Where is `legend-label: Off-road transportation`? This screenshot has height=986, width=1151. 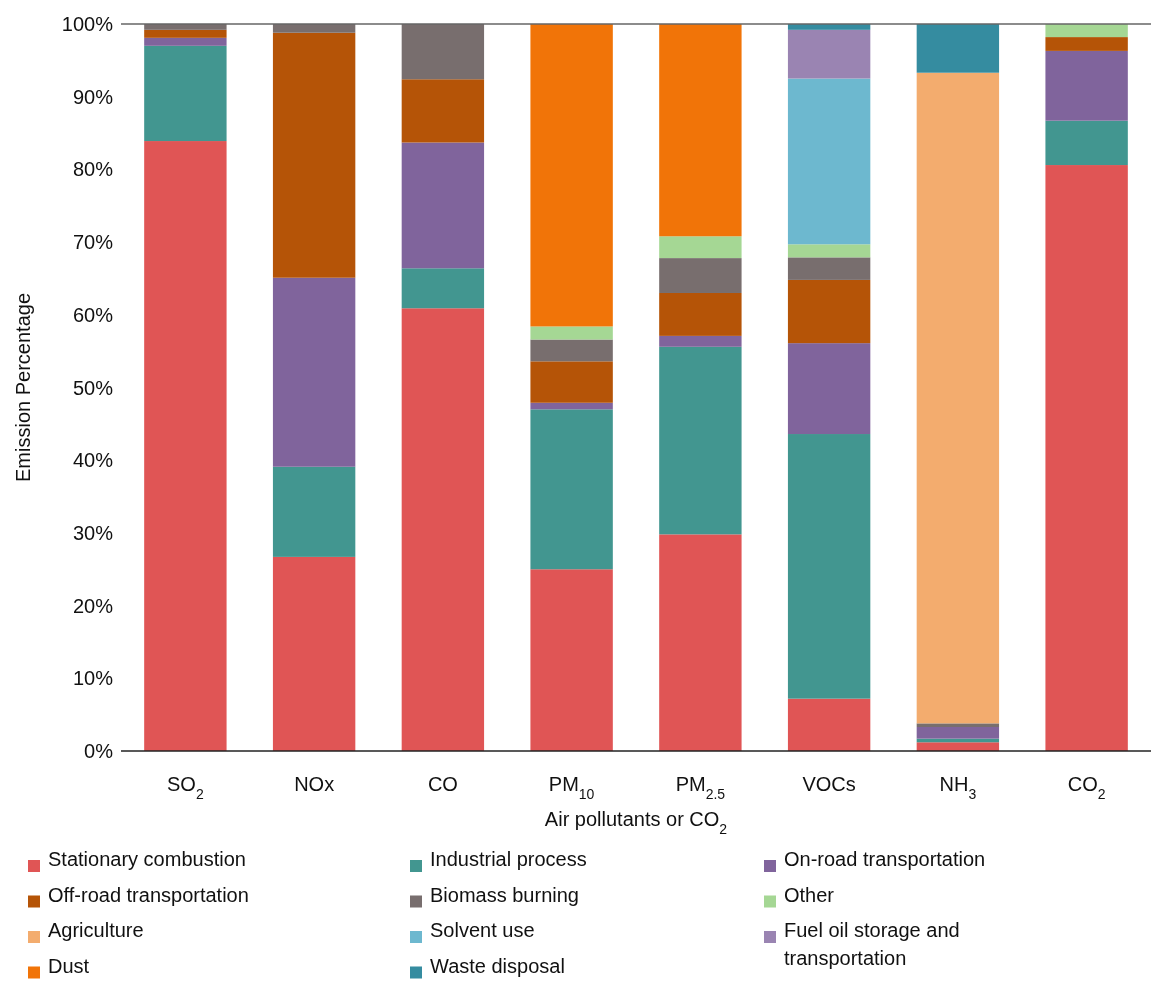
legend-label: Off-road transportation is located at coordinates (148, 894).